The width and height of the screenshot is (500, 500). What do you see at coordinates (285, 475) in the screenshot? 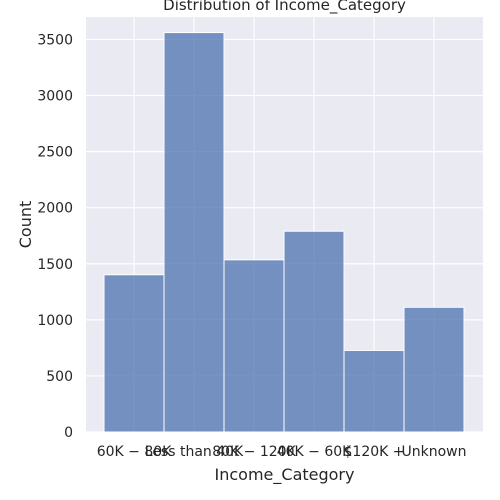
I see `x-axis-label: Income_Category` at bounding box center [285, 475].